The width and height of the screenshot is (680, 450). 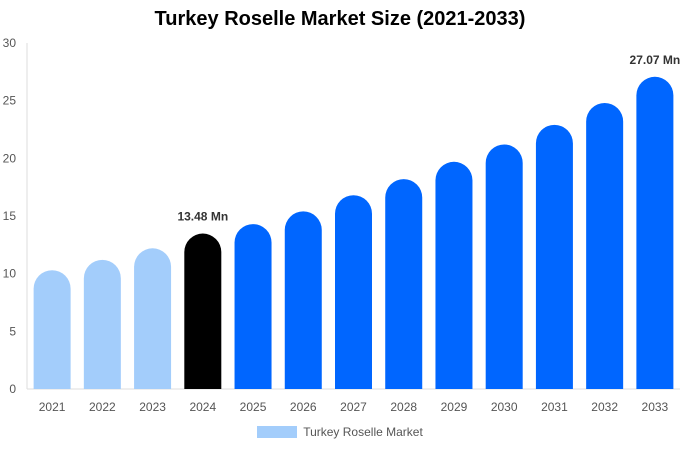 I want to click on bar-2028, so click(x=404, y=284).